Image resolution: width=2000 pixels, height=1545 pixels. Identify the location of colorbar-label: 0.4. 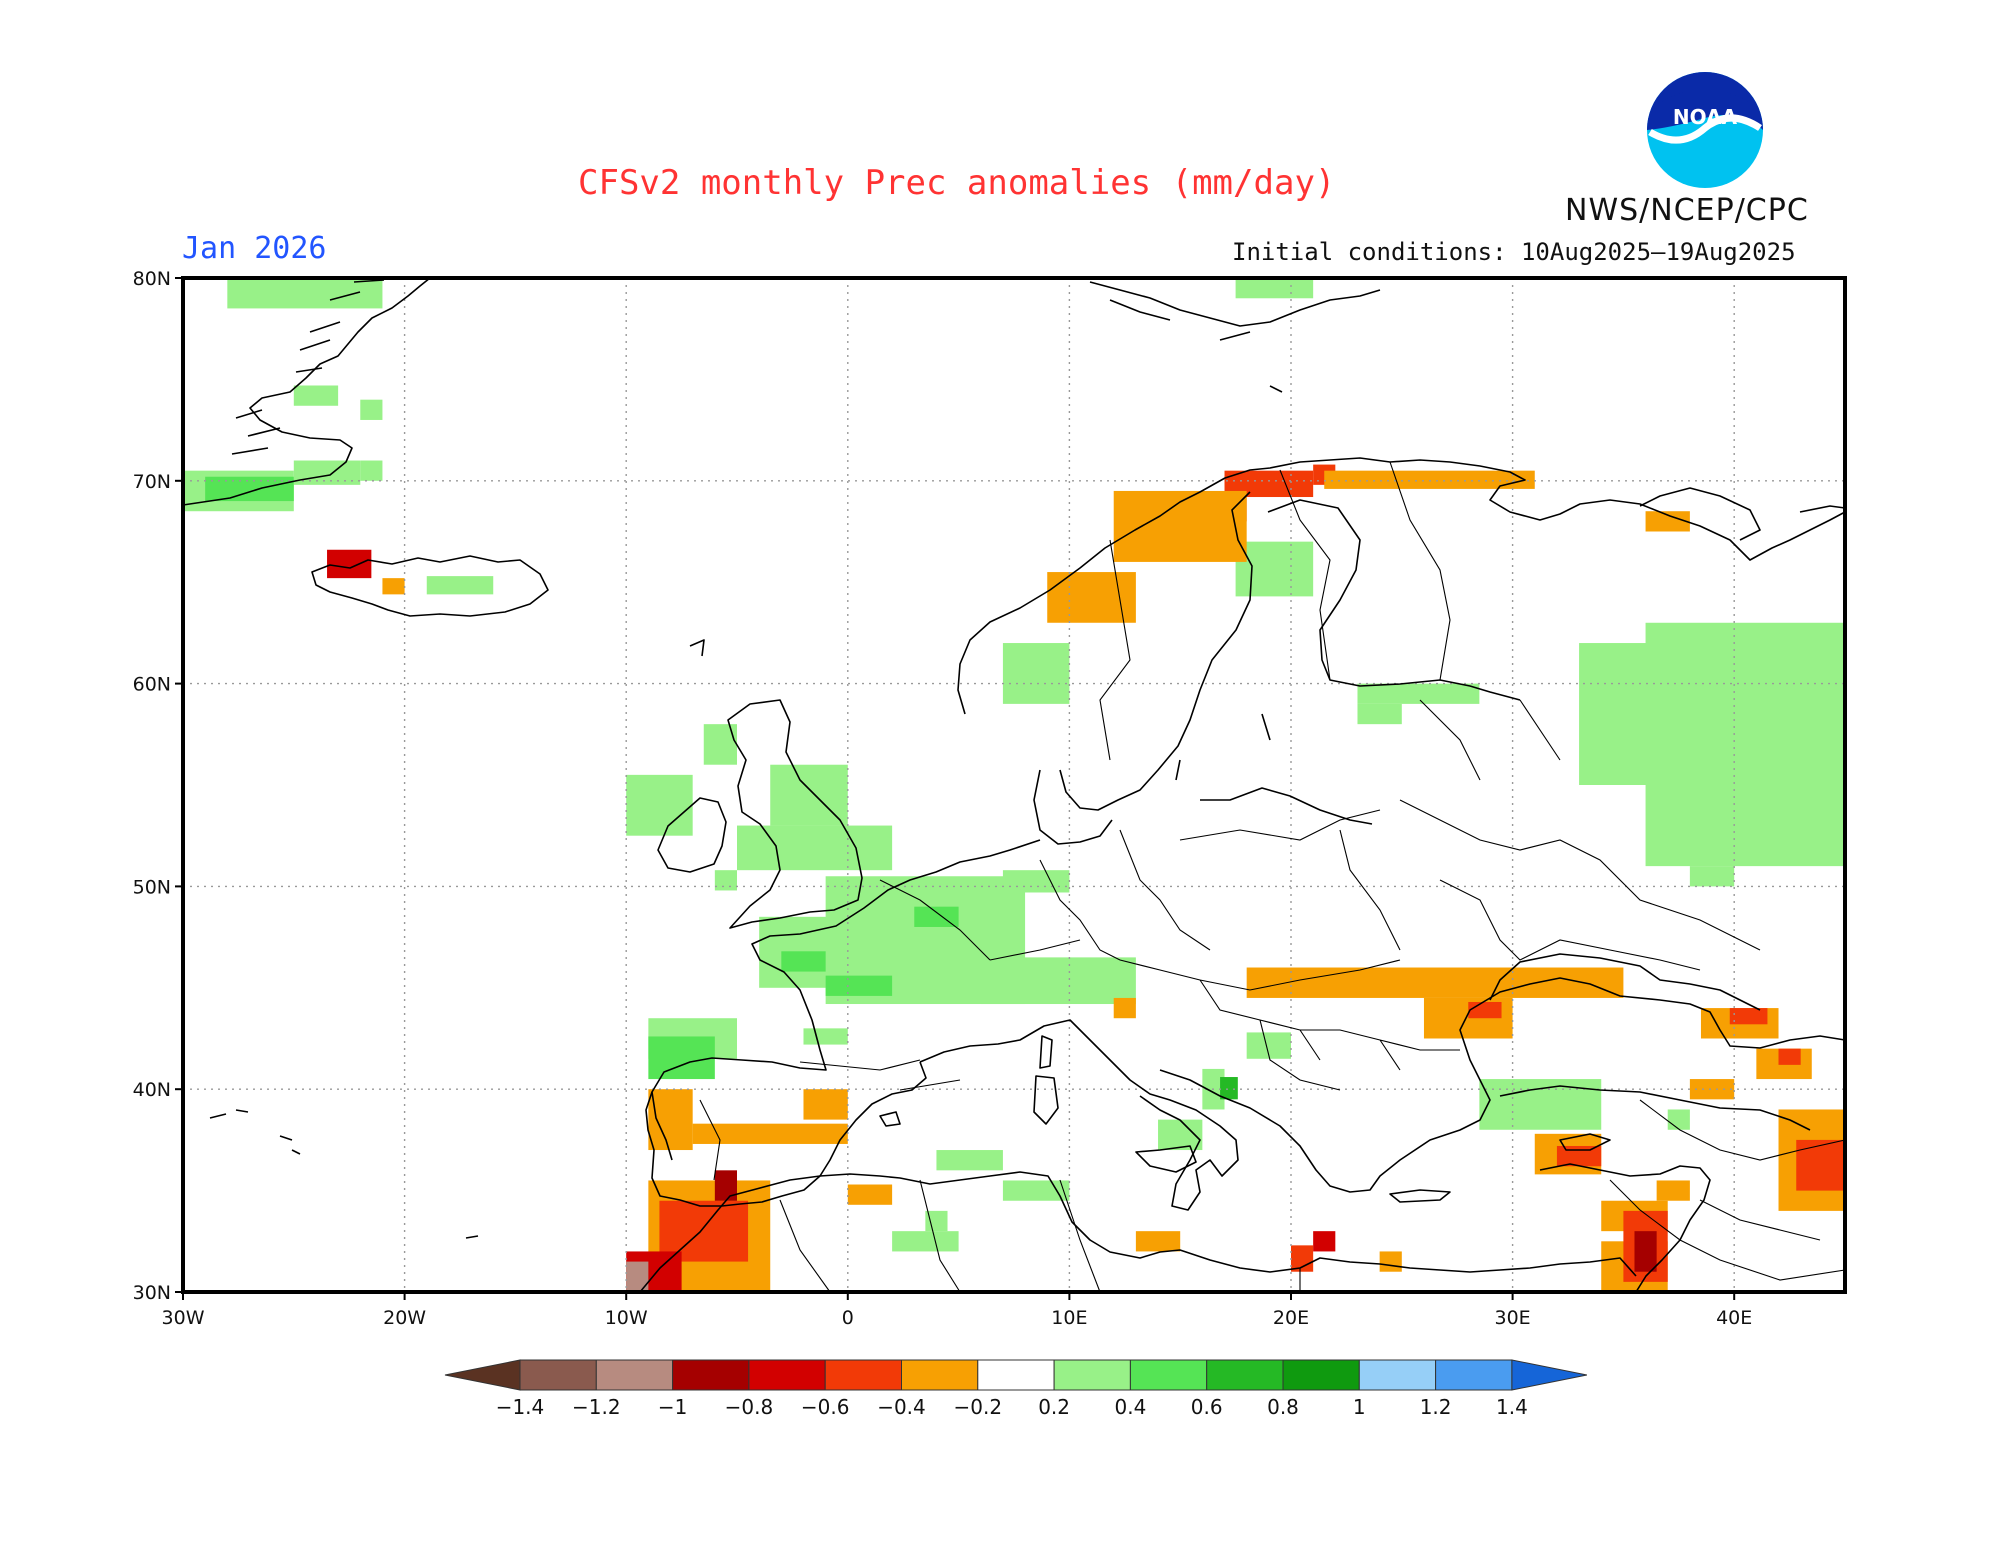
(1130, 1407).